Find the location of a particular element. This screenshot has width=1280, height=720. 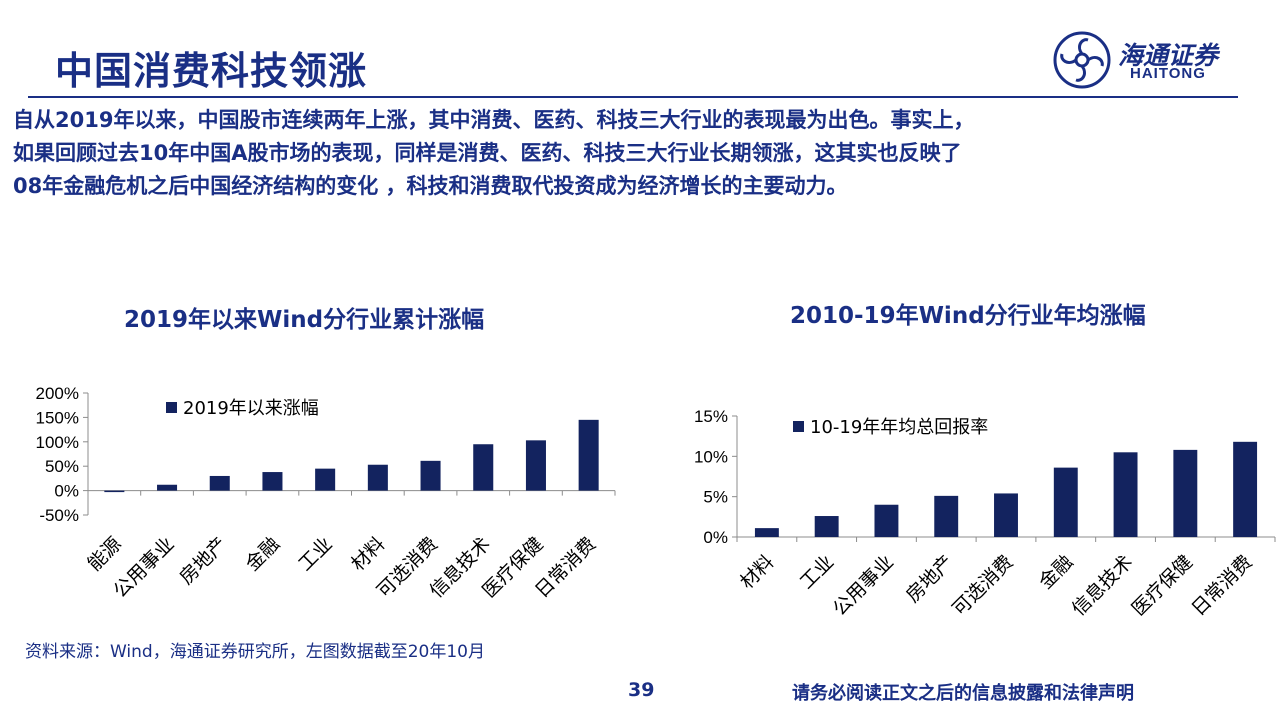

haitong-logo-icon is located at coordinates (1082, 60).